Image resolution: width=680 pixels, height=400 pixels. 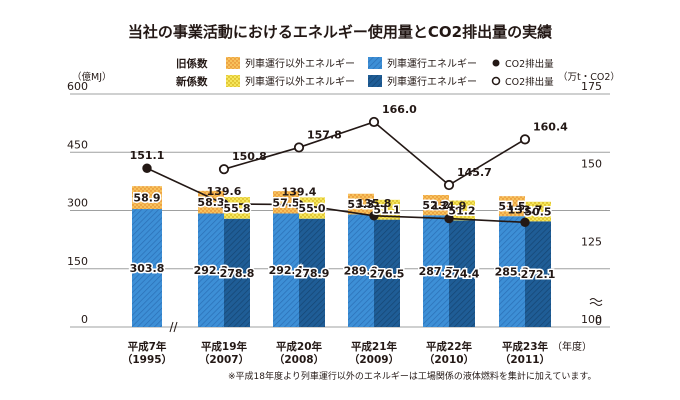 I want to click on value-label-other-new: 55.0, so click(x=311, y=208).